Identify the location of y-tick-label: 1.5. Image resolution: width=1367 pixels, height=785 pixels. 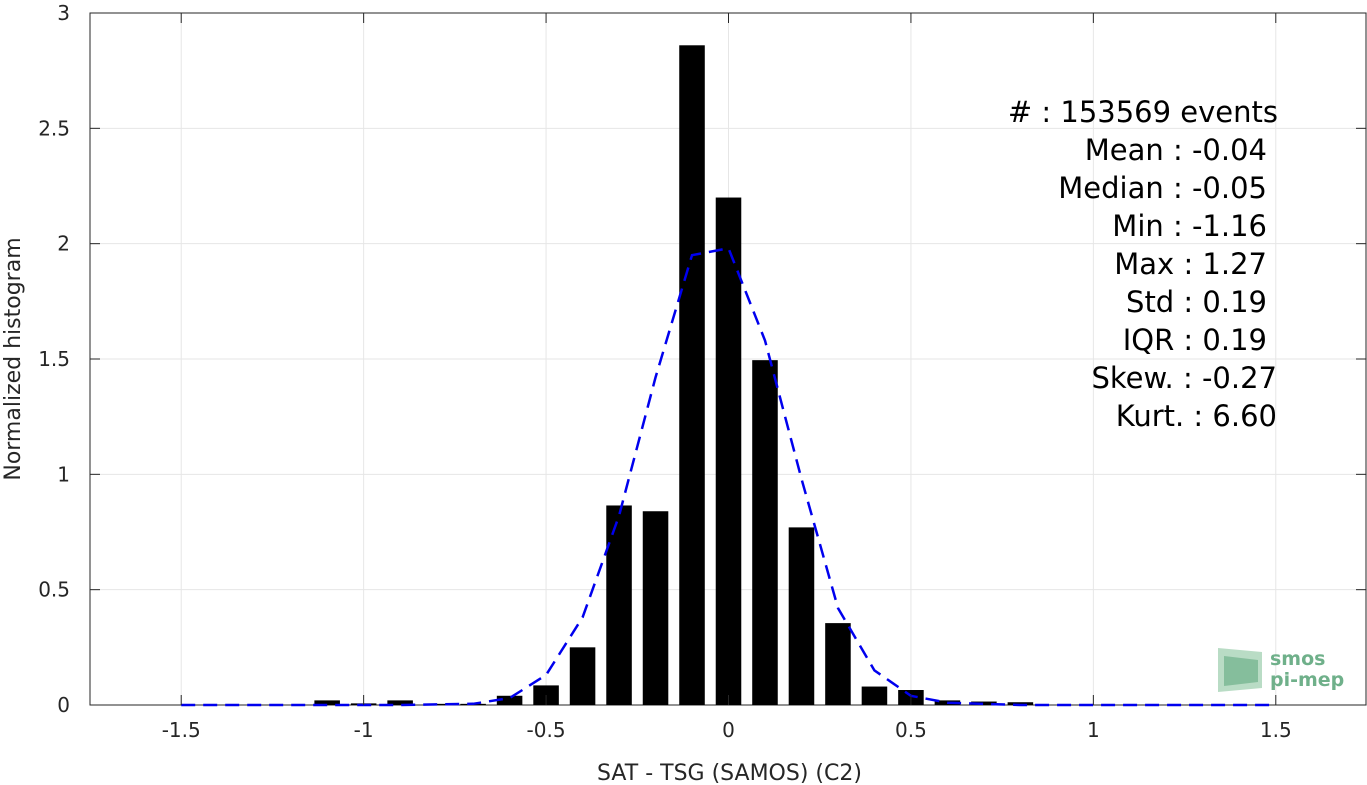
(54, 359).